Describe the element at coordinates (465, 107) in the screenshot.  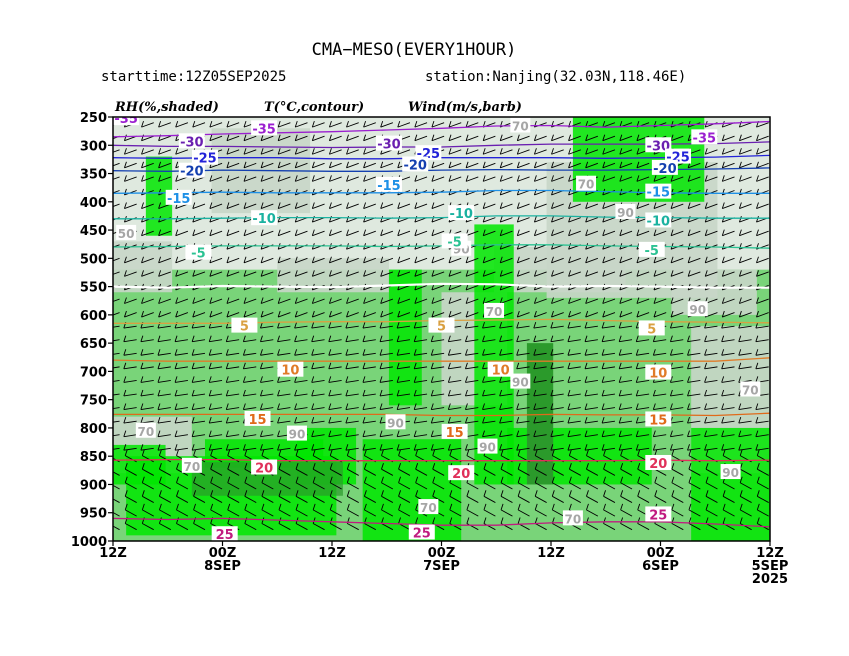
I see `wind-field-label: Wind(m/s,barb)` at that location.